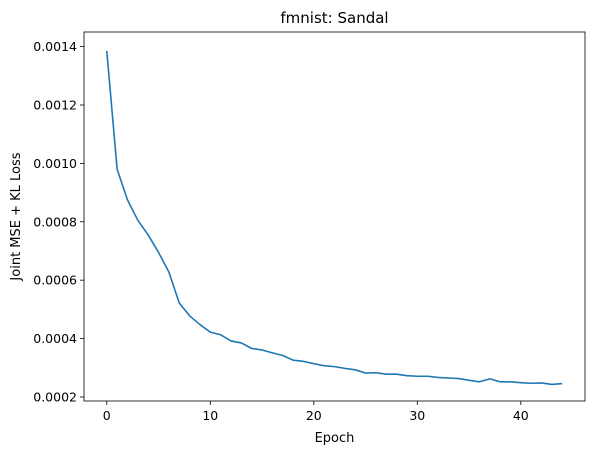 The width and height of the screenshot is (593, 455). What do you see at coordinates (107, 415) in the screenshot?
I see `x-tick-label: 0` at bounding box center [107, 415].